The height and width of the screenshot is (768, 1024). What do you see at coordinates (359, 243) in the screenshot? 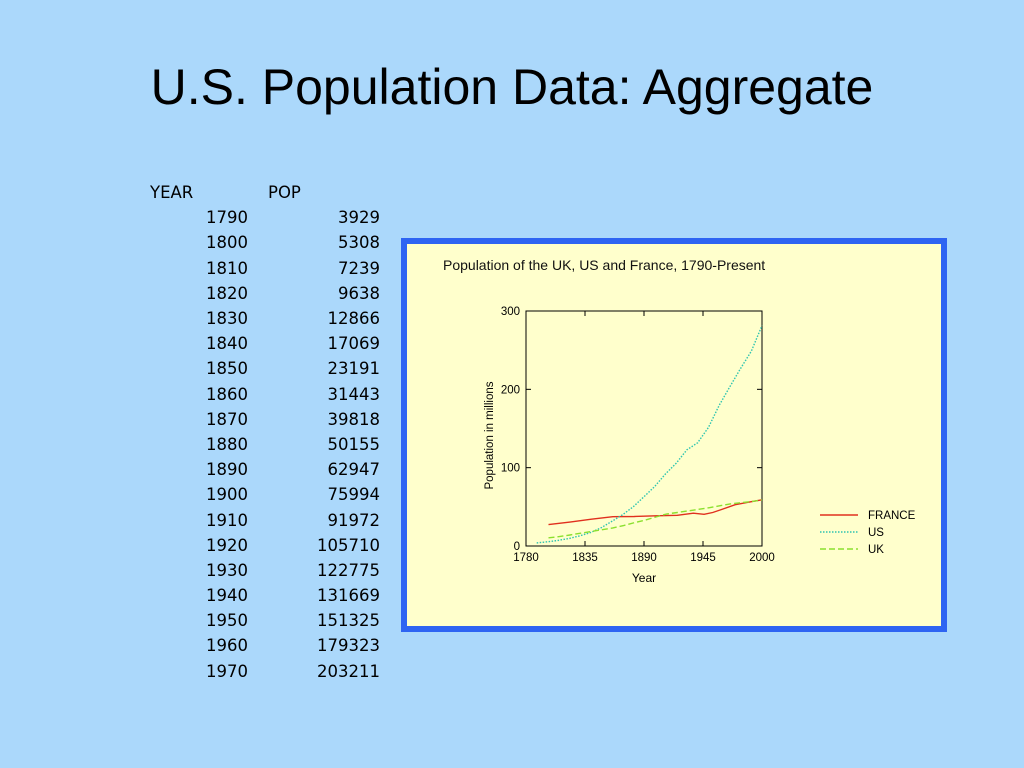
I see `pop-cell: 5308` at bounding box center [359, 243].